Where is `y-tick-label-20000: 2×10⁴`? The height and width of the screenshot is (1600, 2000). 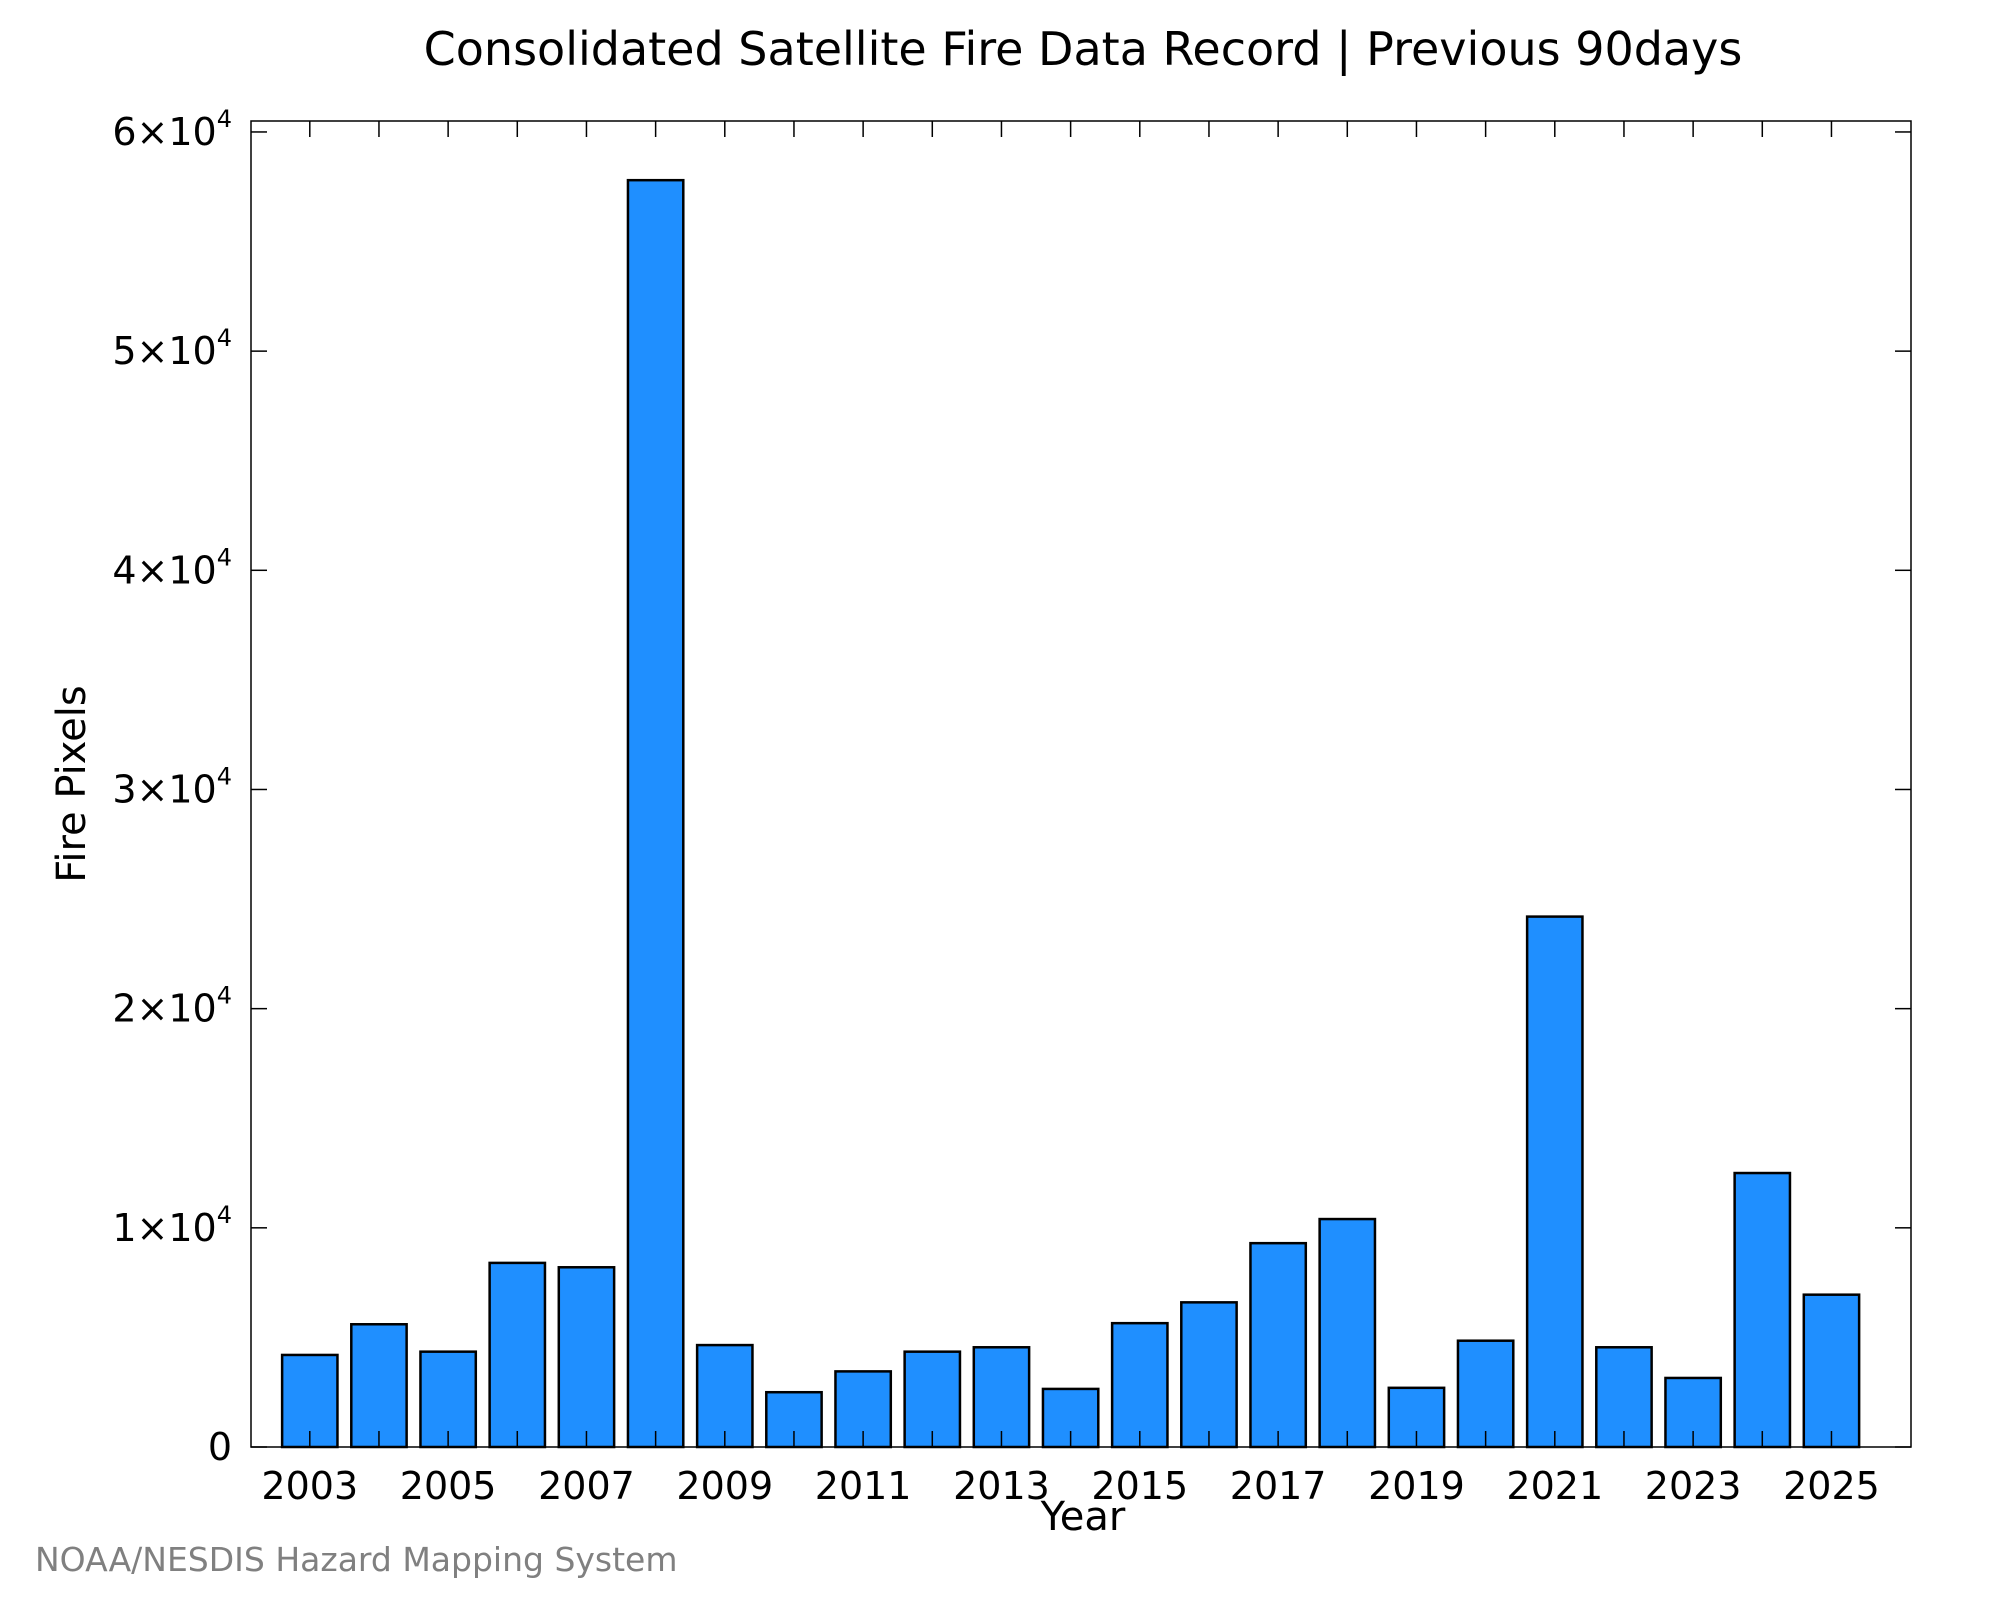 y-tick-label-20000: 2×10⁴ is located at coordinates (172, 1006).